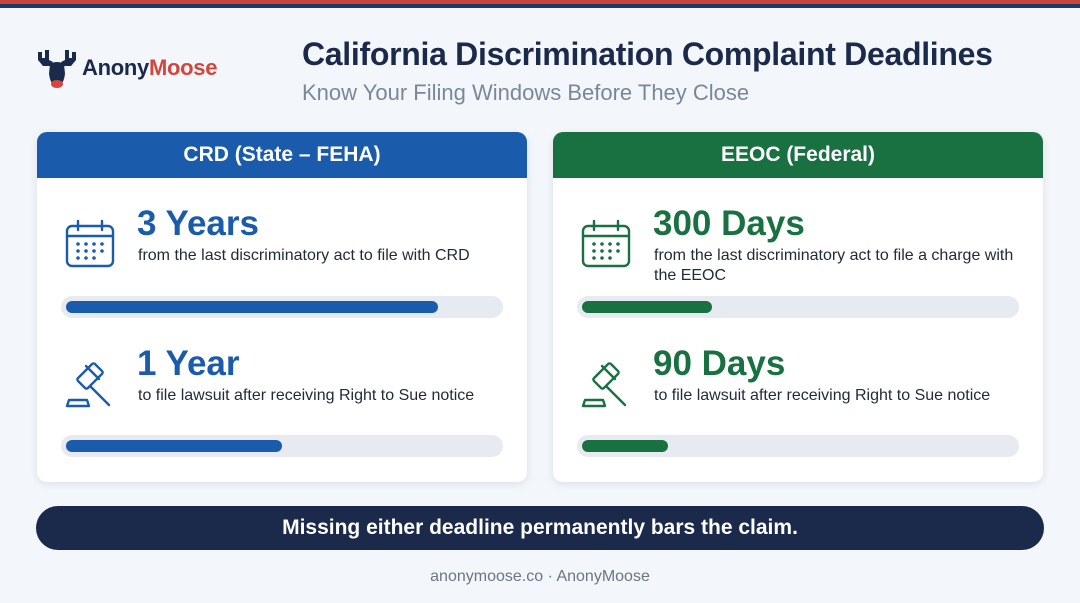  Describe the element at coordinates (115, 67) in the screenshot. I see `brand-name-part1: Anony` at that location.